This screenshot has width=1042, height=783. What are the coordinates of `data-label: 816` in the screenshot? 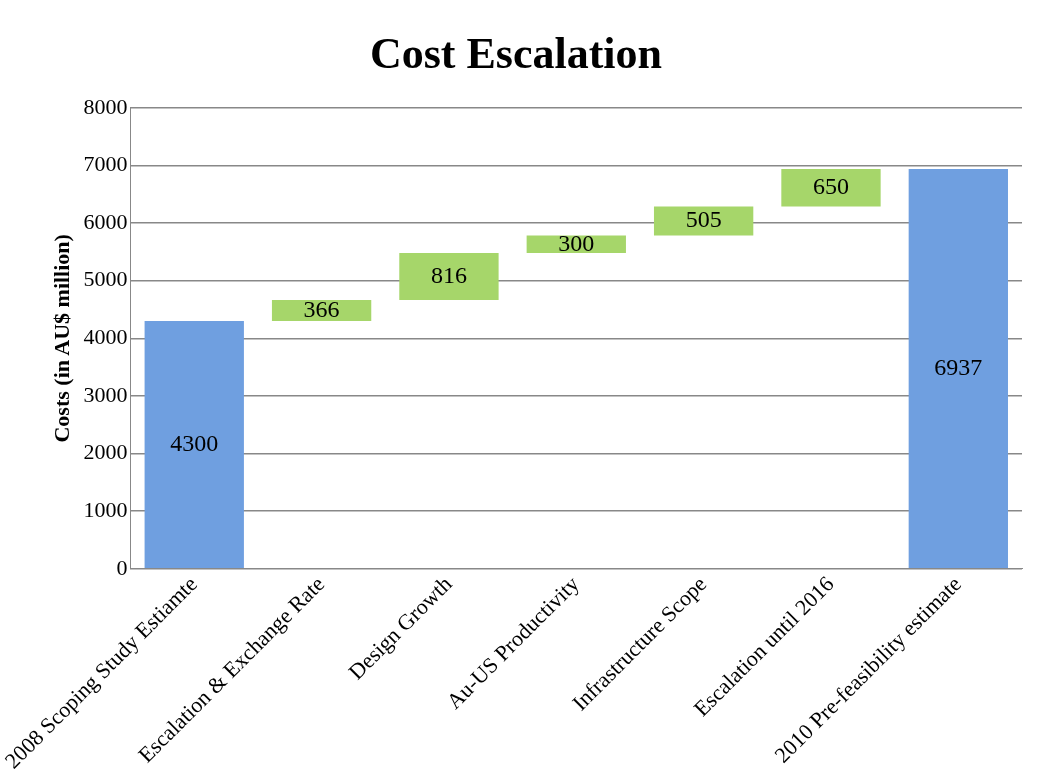 It's located at (448, 274).